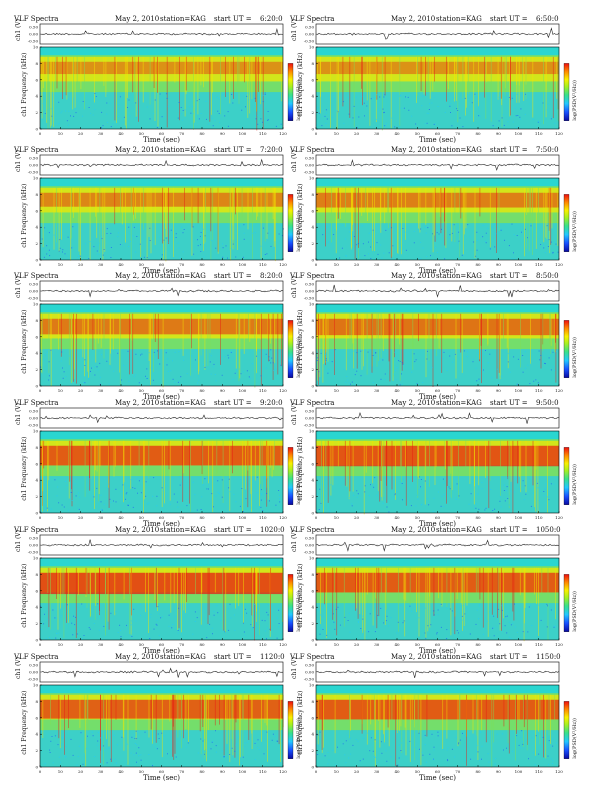 The height and width of the screenshot is (796, 612). What do you see at coordinates (243, 133) in the screenshot?
I see `time-tick-label: 100` at bounding box center [243, 133].